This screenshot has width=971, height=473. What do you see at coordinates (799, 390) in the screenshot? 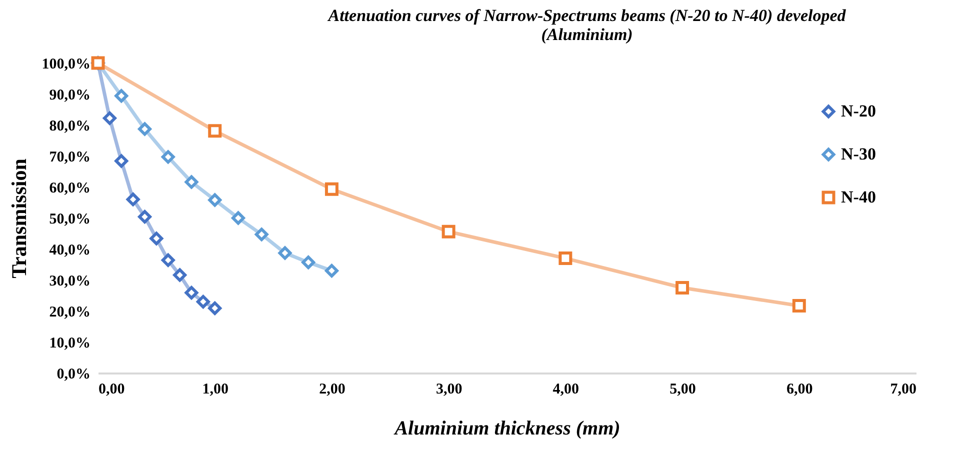
I see `x-tick-label: 6,00` at bounding box center [799, 390].